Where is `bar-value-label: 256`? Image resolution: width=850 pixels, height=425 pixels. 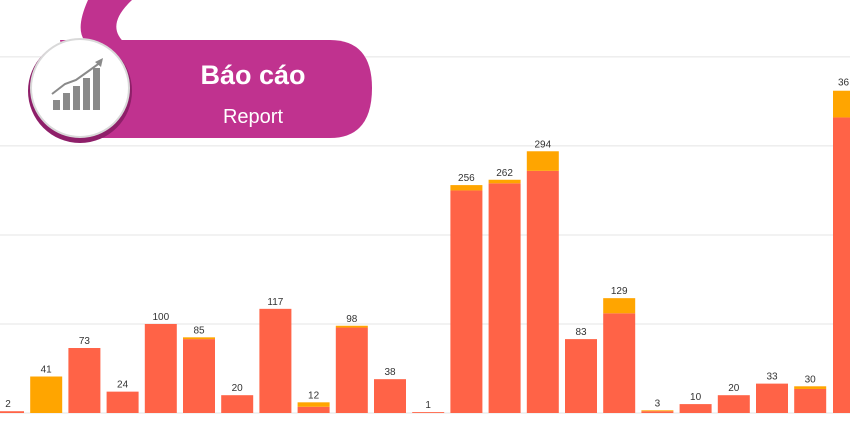
bar-value-label: 256 is located at coordinates (466, 178).